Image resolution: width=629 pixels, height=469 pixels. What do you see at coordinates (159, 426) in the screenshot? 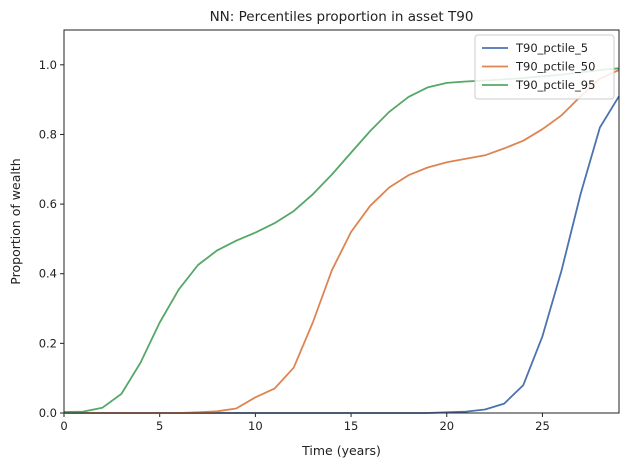
I see `x-tick-label: 5` at bounding box center [159, 426].